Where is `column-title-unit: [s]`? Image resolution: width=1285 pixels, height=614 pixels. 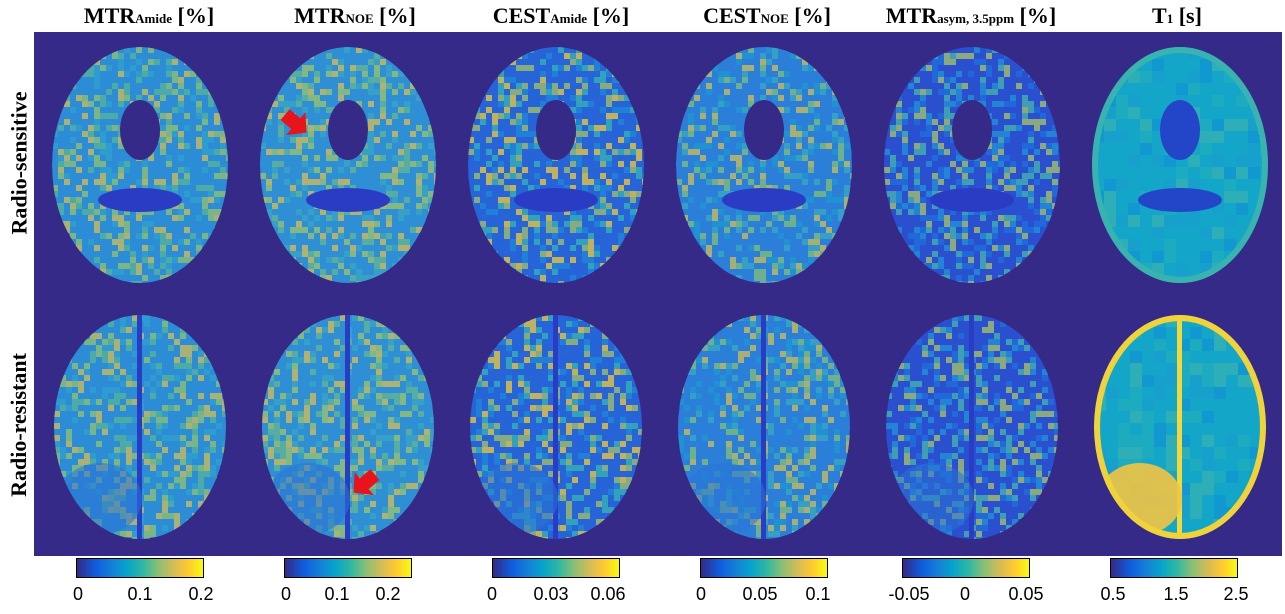 column-title-unit: [s] is located at coordinates (1187, 15).